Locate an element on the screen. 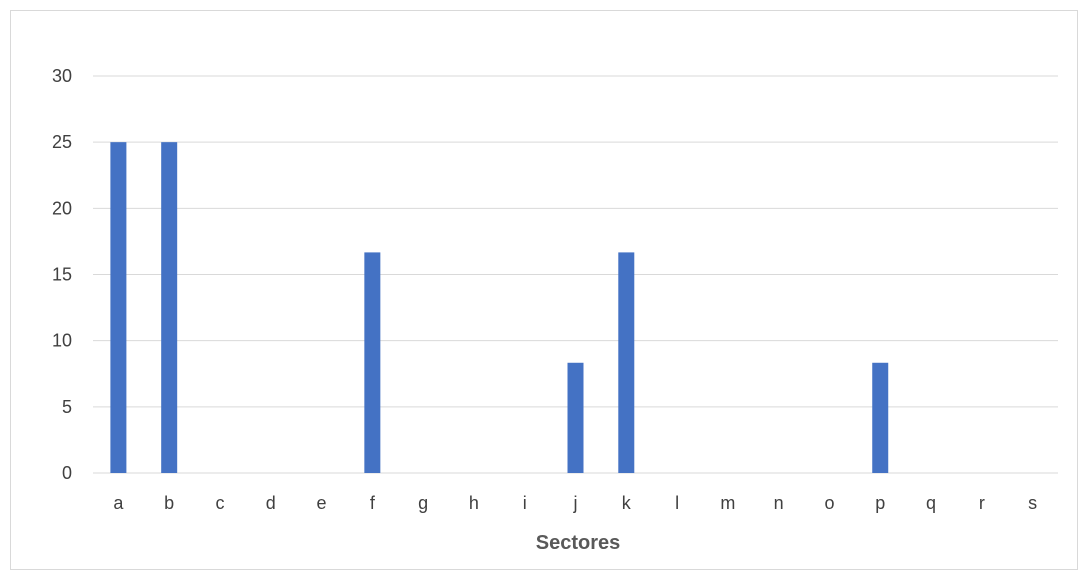 The width and height of the screenshot is (1083, 570). x-tick-label: i is located at coordinates (525, 503).